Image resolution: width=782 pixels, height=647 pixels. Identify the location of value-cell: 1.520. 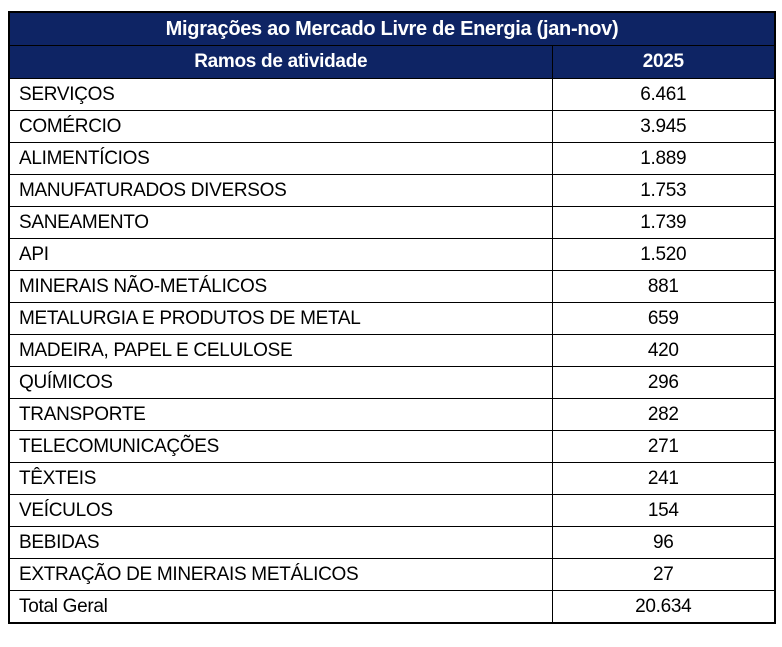
(663, 254).